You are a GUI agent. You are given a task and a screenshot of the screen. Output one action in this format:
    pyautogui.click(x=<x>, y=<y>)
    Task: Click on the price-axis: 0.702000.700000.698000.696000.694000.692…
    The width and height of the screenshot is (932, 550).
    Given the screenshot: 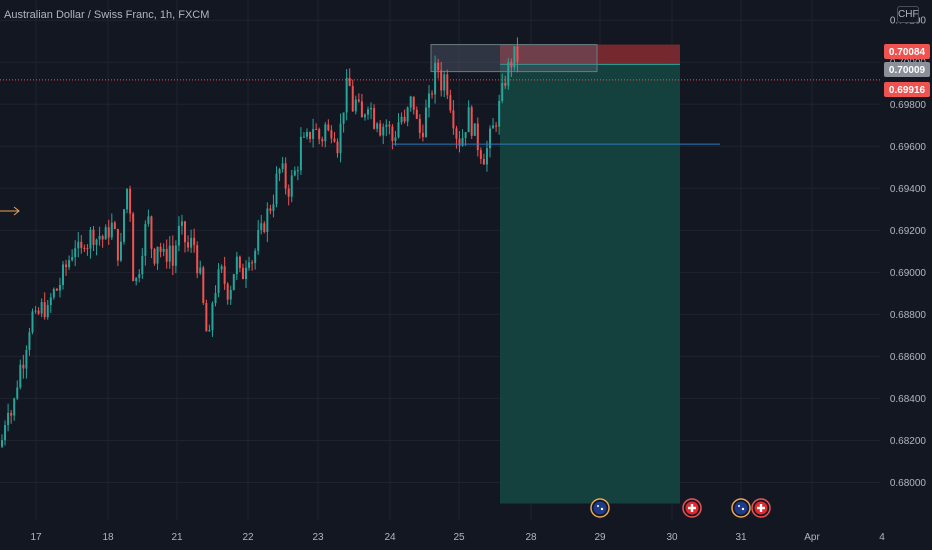 What is the action you would take?
    pyautogui.click(x=907, y=252)
    